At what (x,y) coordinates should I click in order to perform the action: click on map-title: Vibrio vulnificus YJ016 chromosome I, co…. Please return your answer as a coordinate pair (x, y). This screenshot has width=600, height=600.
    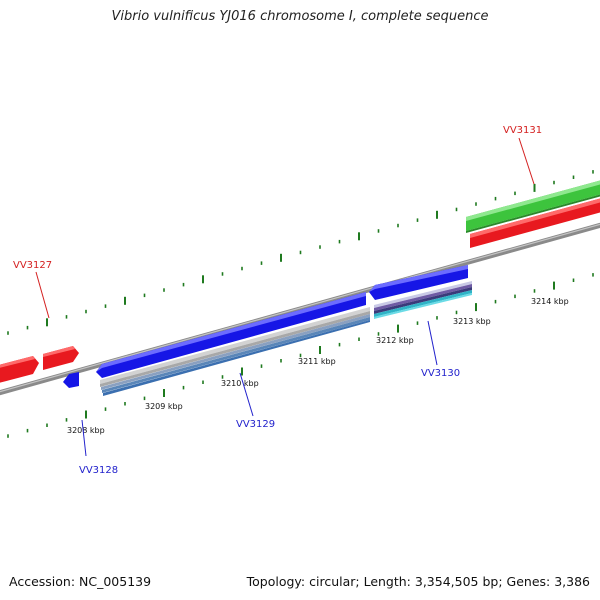
    Looking at the image, I should click on (300, 16).